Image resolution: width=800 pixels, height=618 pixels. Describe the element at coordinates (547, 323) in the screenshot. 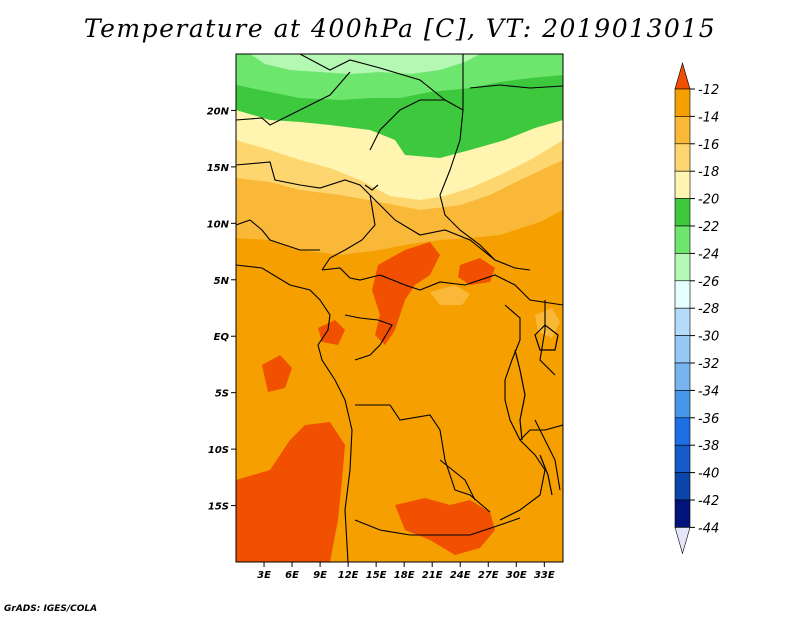

I see `light-pocket-east` at that location.